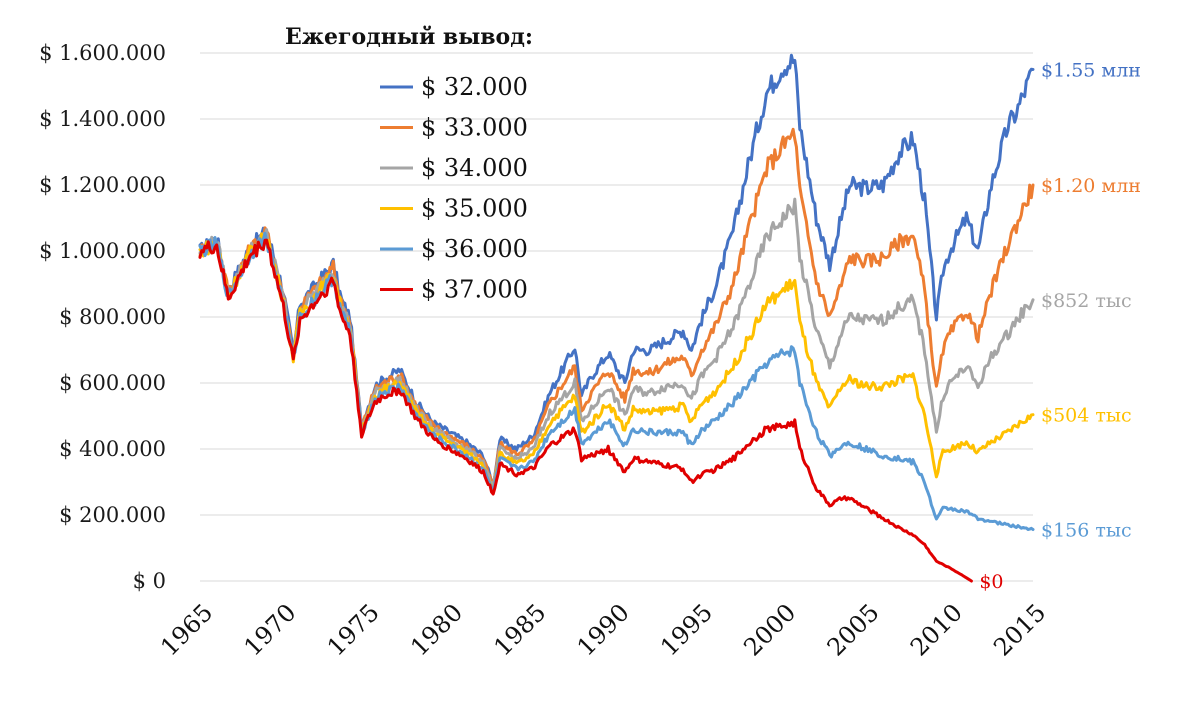 The image size is (1200, 702). What do you see at coordinates (270, 629) in the screenshot?
I see `x-tick-label: 1970` at bounding box center [270, 629].